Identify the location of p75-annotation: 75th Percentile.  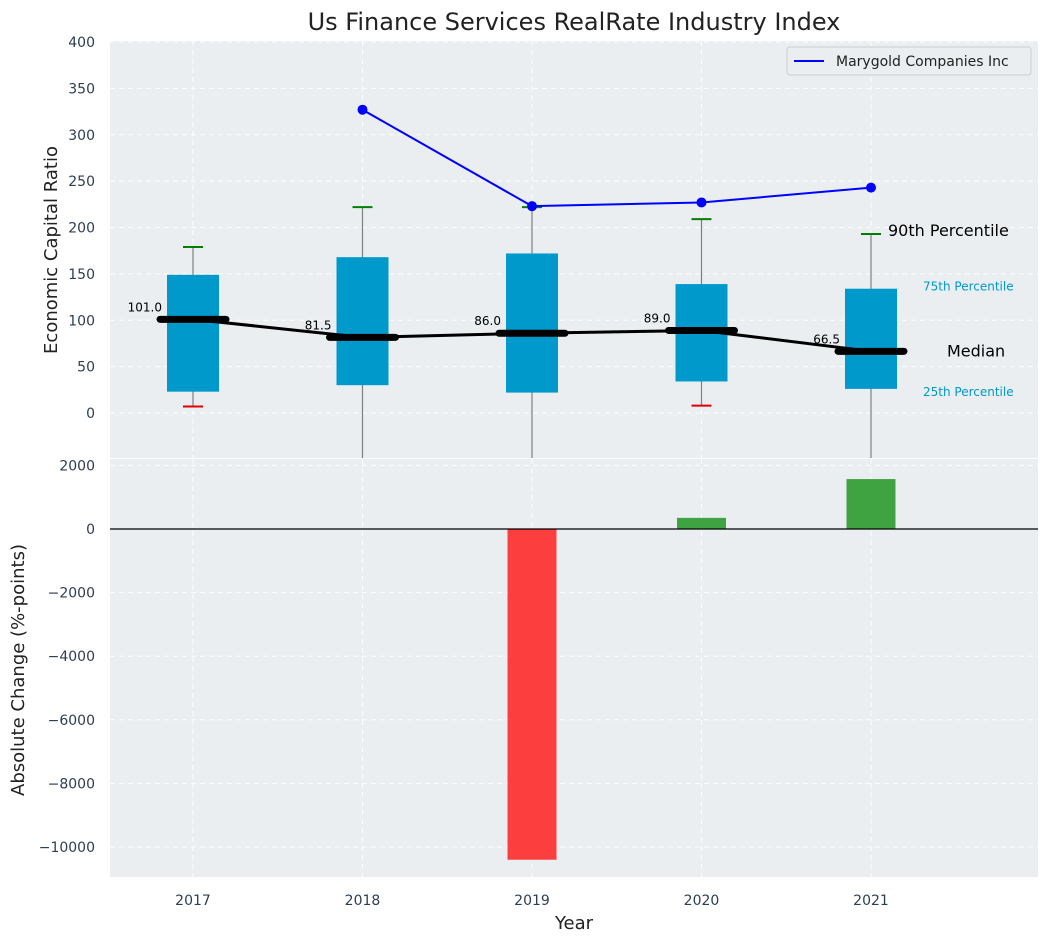
(968, 287).